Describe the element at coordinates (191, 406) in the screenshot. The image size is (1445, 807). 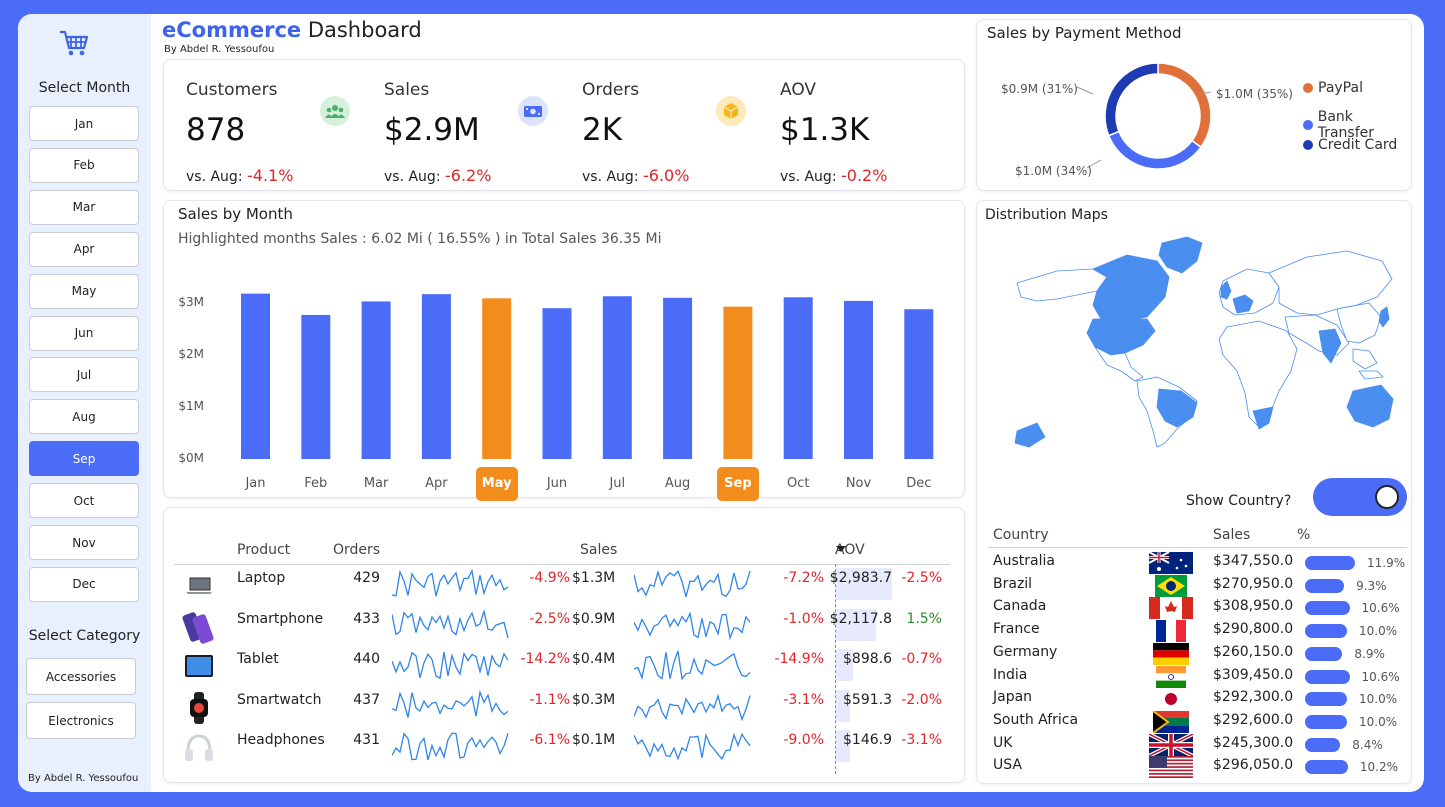
I see `y-tick-label: $1M` at that location.